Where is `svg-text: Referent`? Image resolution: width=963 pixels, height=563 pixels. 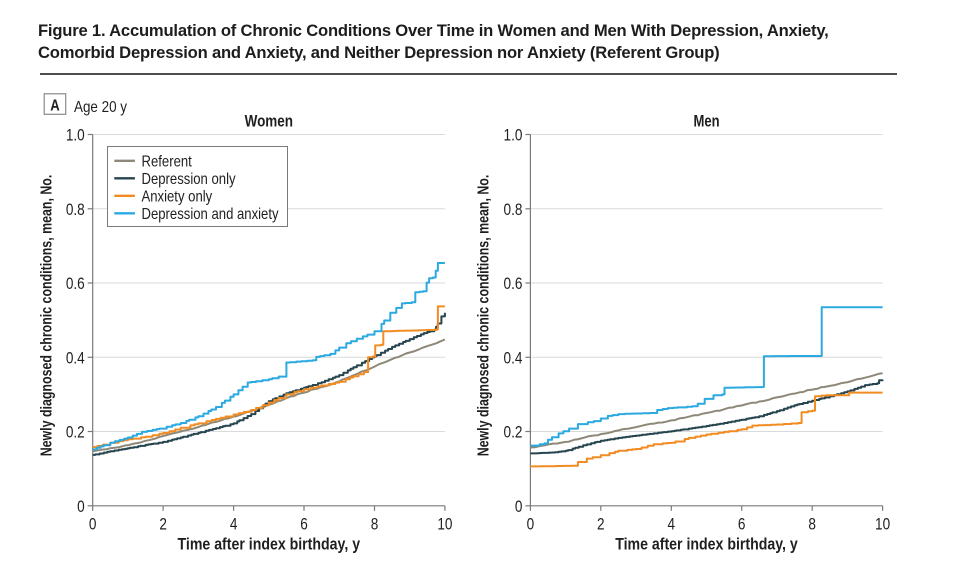 svg-text: Referent is located at coordinates (167, 161).